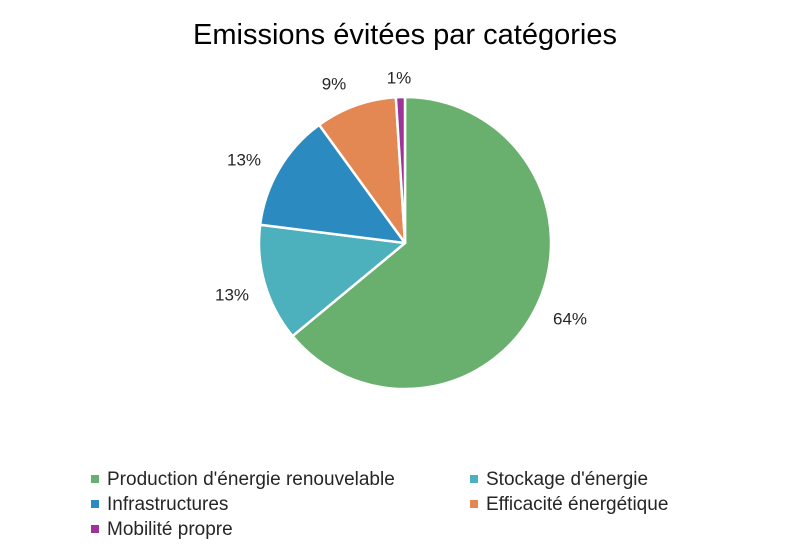 This screenshot has height=544, width=810. I want to click on data-label-2: 13%, so click(232, 294).